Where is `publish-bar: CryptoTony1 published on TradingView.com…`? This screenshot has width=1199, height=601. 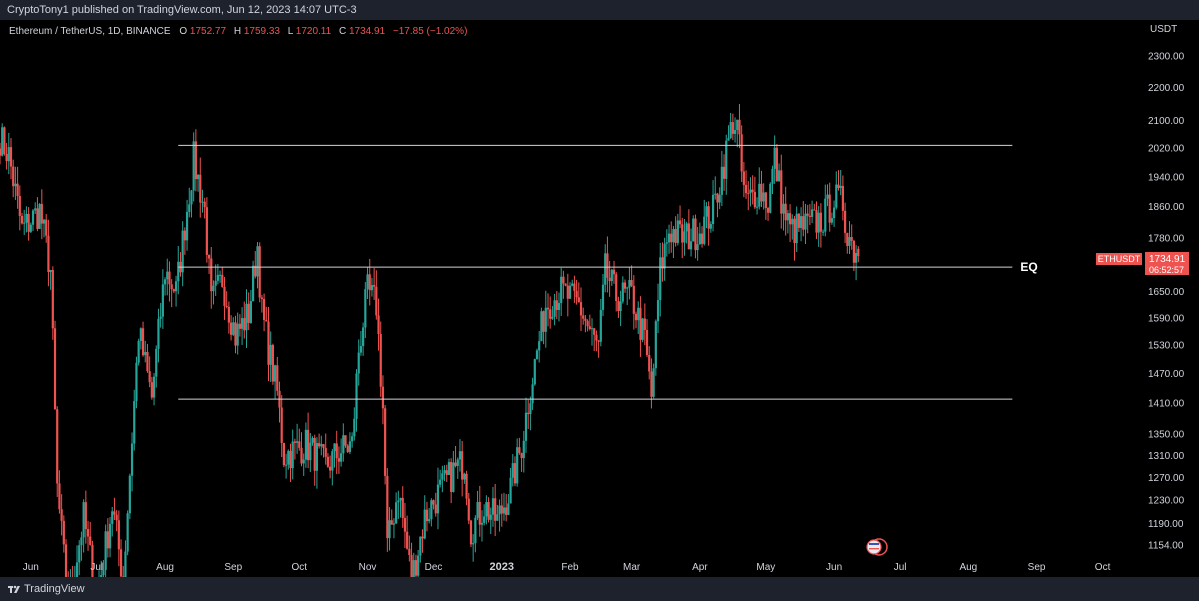
publish-bar: CryptoTony1 published on TradingView.com… is located at coordinates (599, 10).